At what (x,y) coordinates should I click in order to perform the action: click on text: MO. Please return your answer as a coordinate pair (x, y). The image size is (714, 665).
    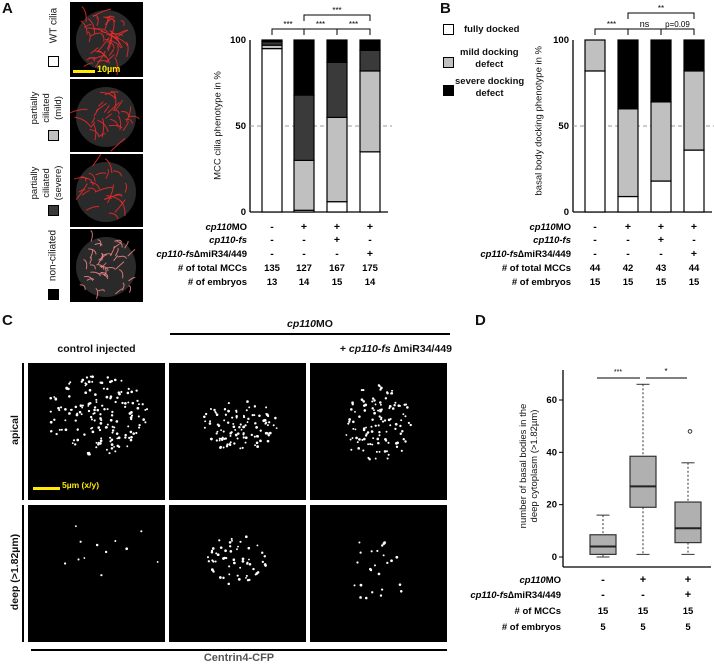
    Looking at the image, I should click on (239, 227).